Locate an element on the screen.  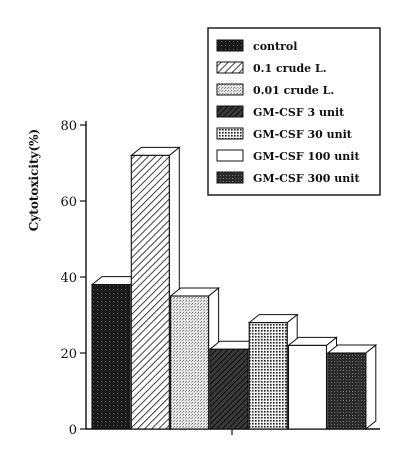
y-tick-label: 80 is located at coordinates (68, 126).